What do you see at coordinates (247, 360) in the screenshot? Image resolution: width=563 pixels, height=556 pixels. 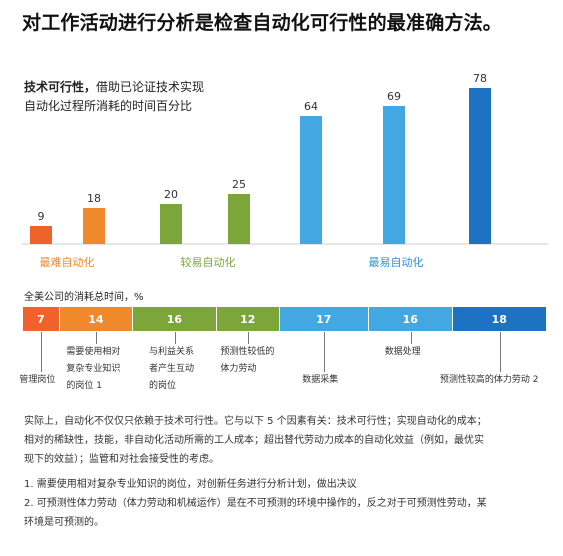 I see `task-label: 预测性较低的体力劳动` at bounding box center [247, 360].